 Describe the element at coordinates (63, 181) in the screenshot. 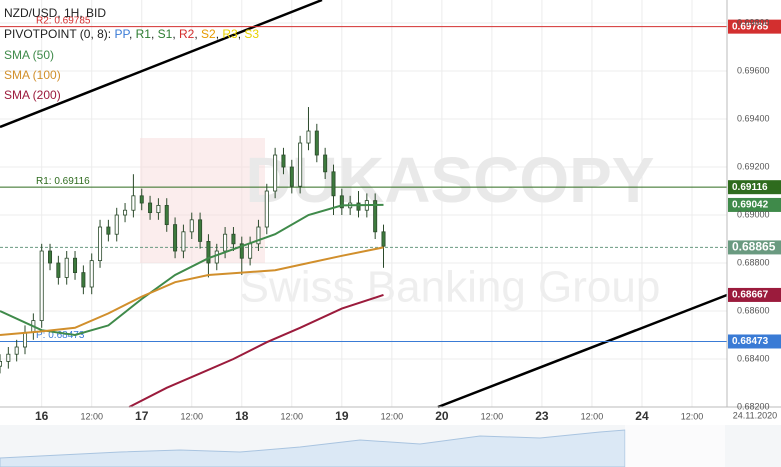

I see `pivot-label: R1: 0.69116` at that location.